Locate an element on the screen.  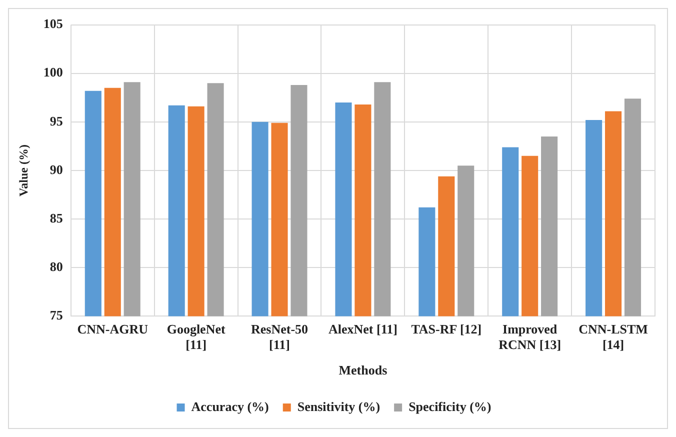
x-tick-label: GoogleNet [11] is located at coordinates (196, 336).